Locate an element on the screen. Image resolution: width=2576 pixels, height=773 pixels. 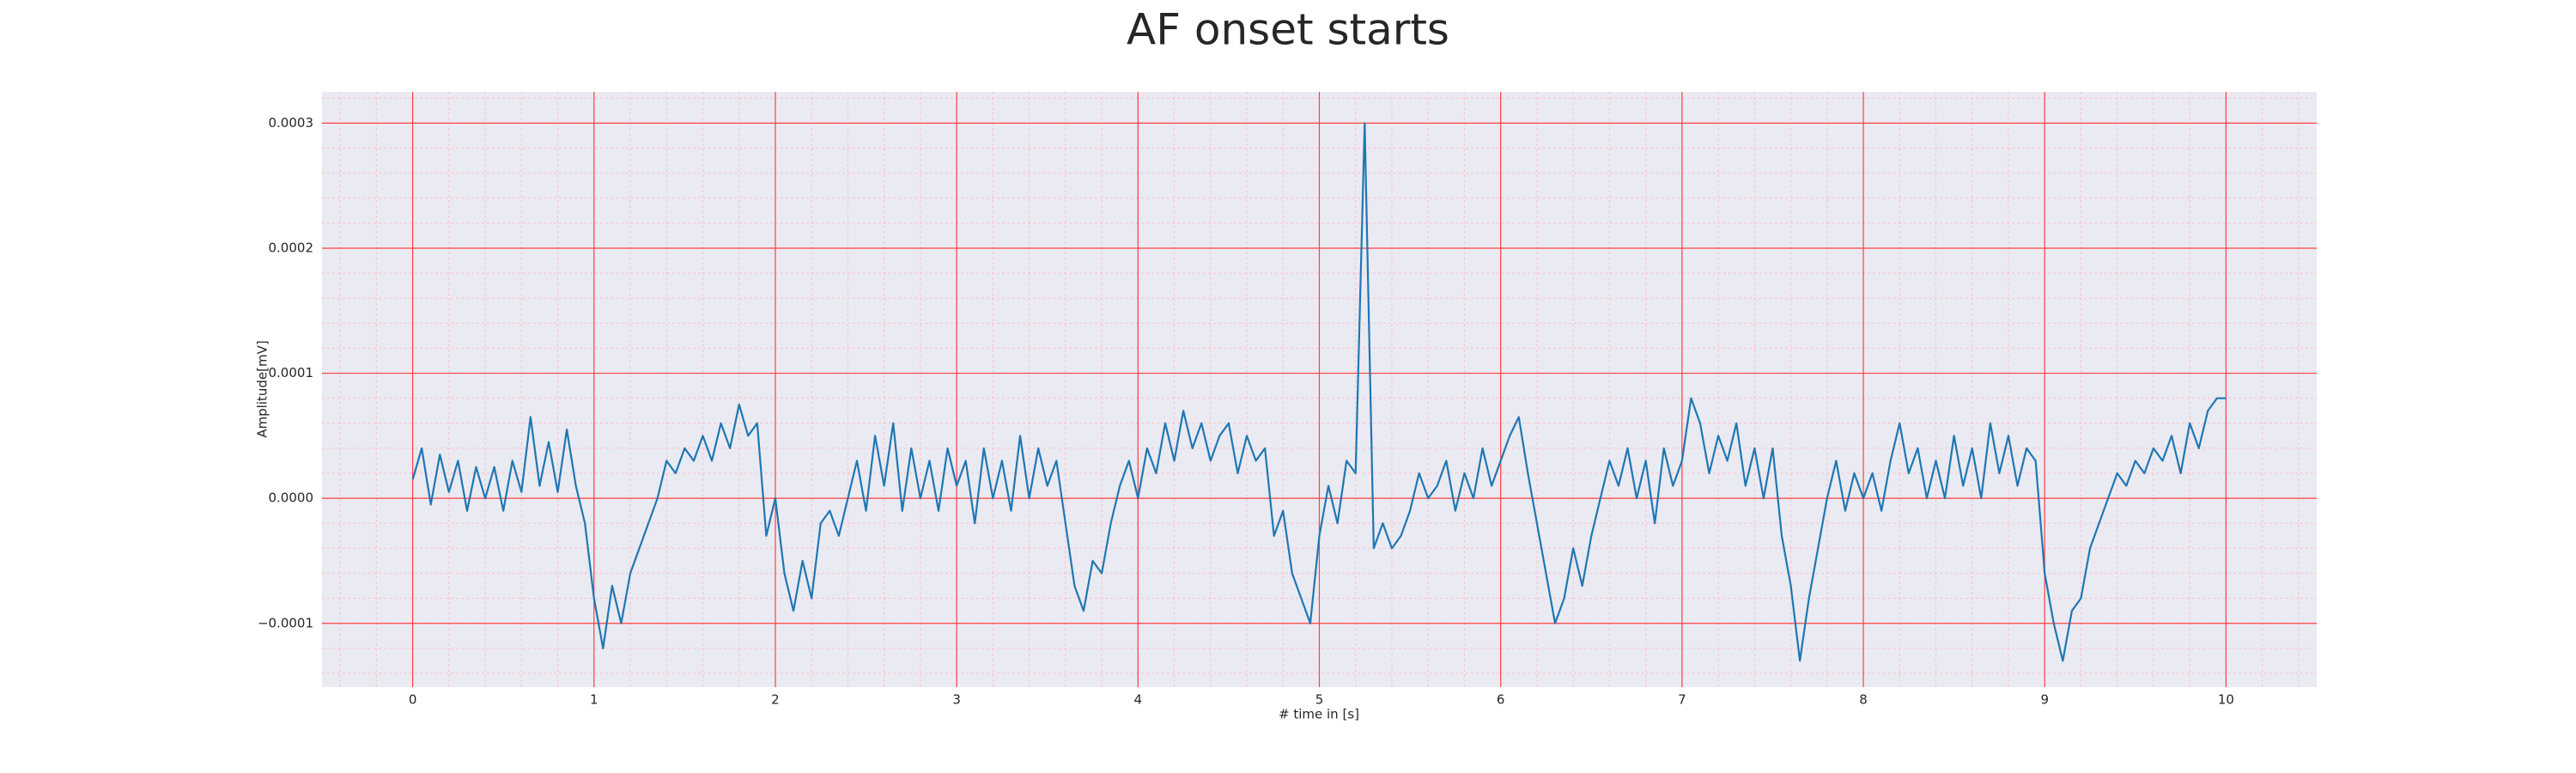
x-tick-label: 2 is located at coordinates (775, 700).